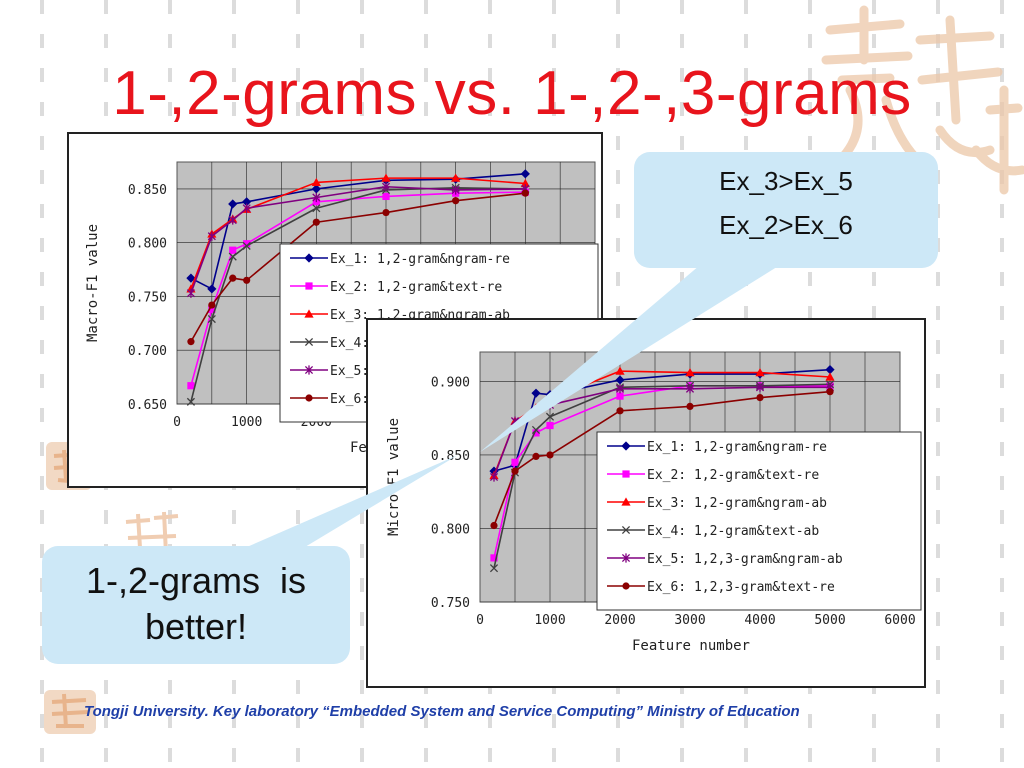  What do you see at coordinates (93, 283) in the screenshot?
I see `y-axis-label: Macro-F1 value` at bounding box center [93, 283].